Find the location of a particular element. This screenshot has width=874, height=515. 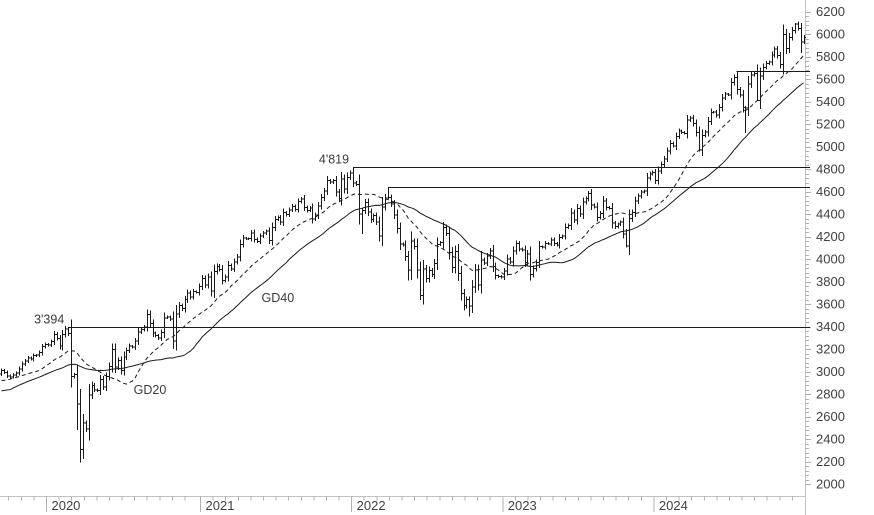

gd40-label: GD40 is located at coordinates (278, 298).